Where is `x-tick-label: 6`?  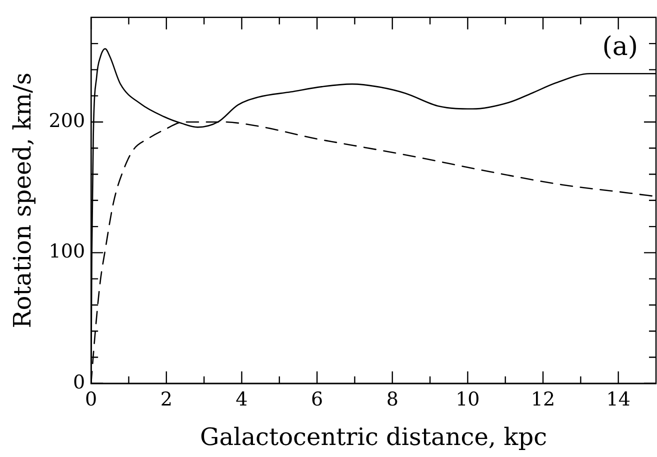 x-tick-label: 6 is located at coordinates (317, 399).